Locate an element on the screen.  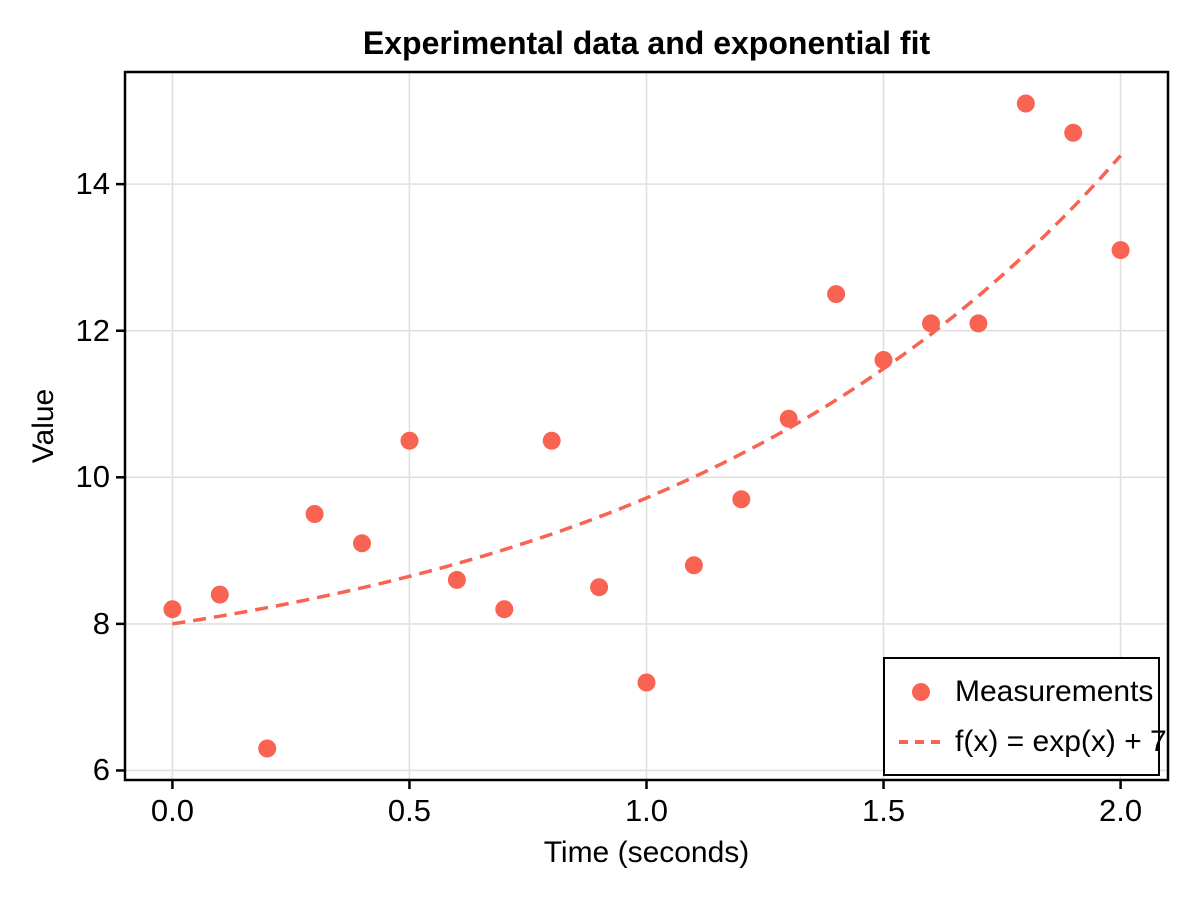
y-tick-label: 6 is located at coordinates (101, 770).